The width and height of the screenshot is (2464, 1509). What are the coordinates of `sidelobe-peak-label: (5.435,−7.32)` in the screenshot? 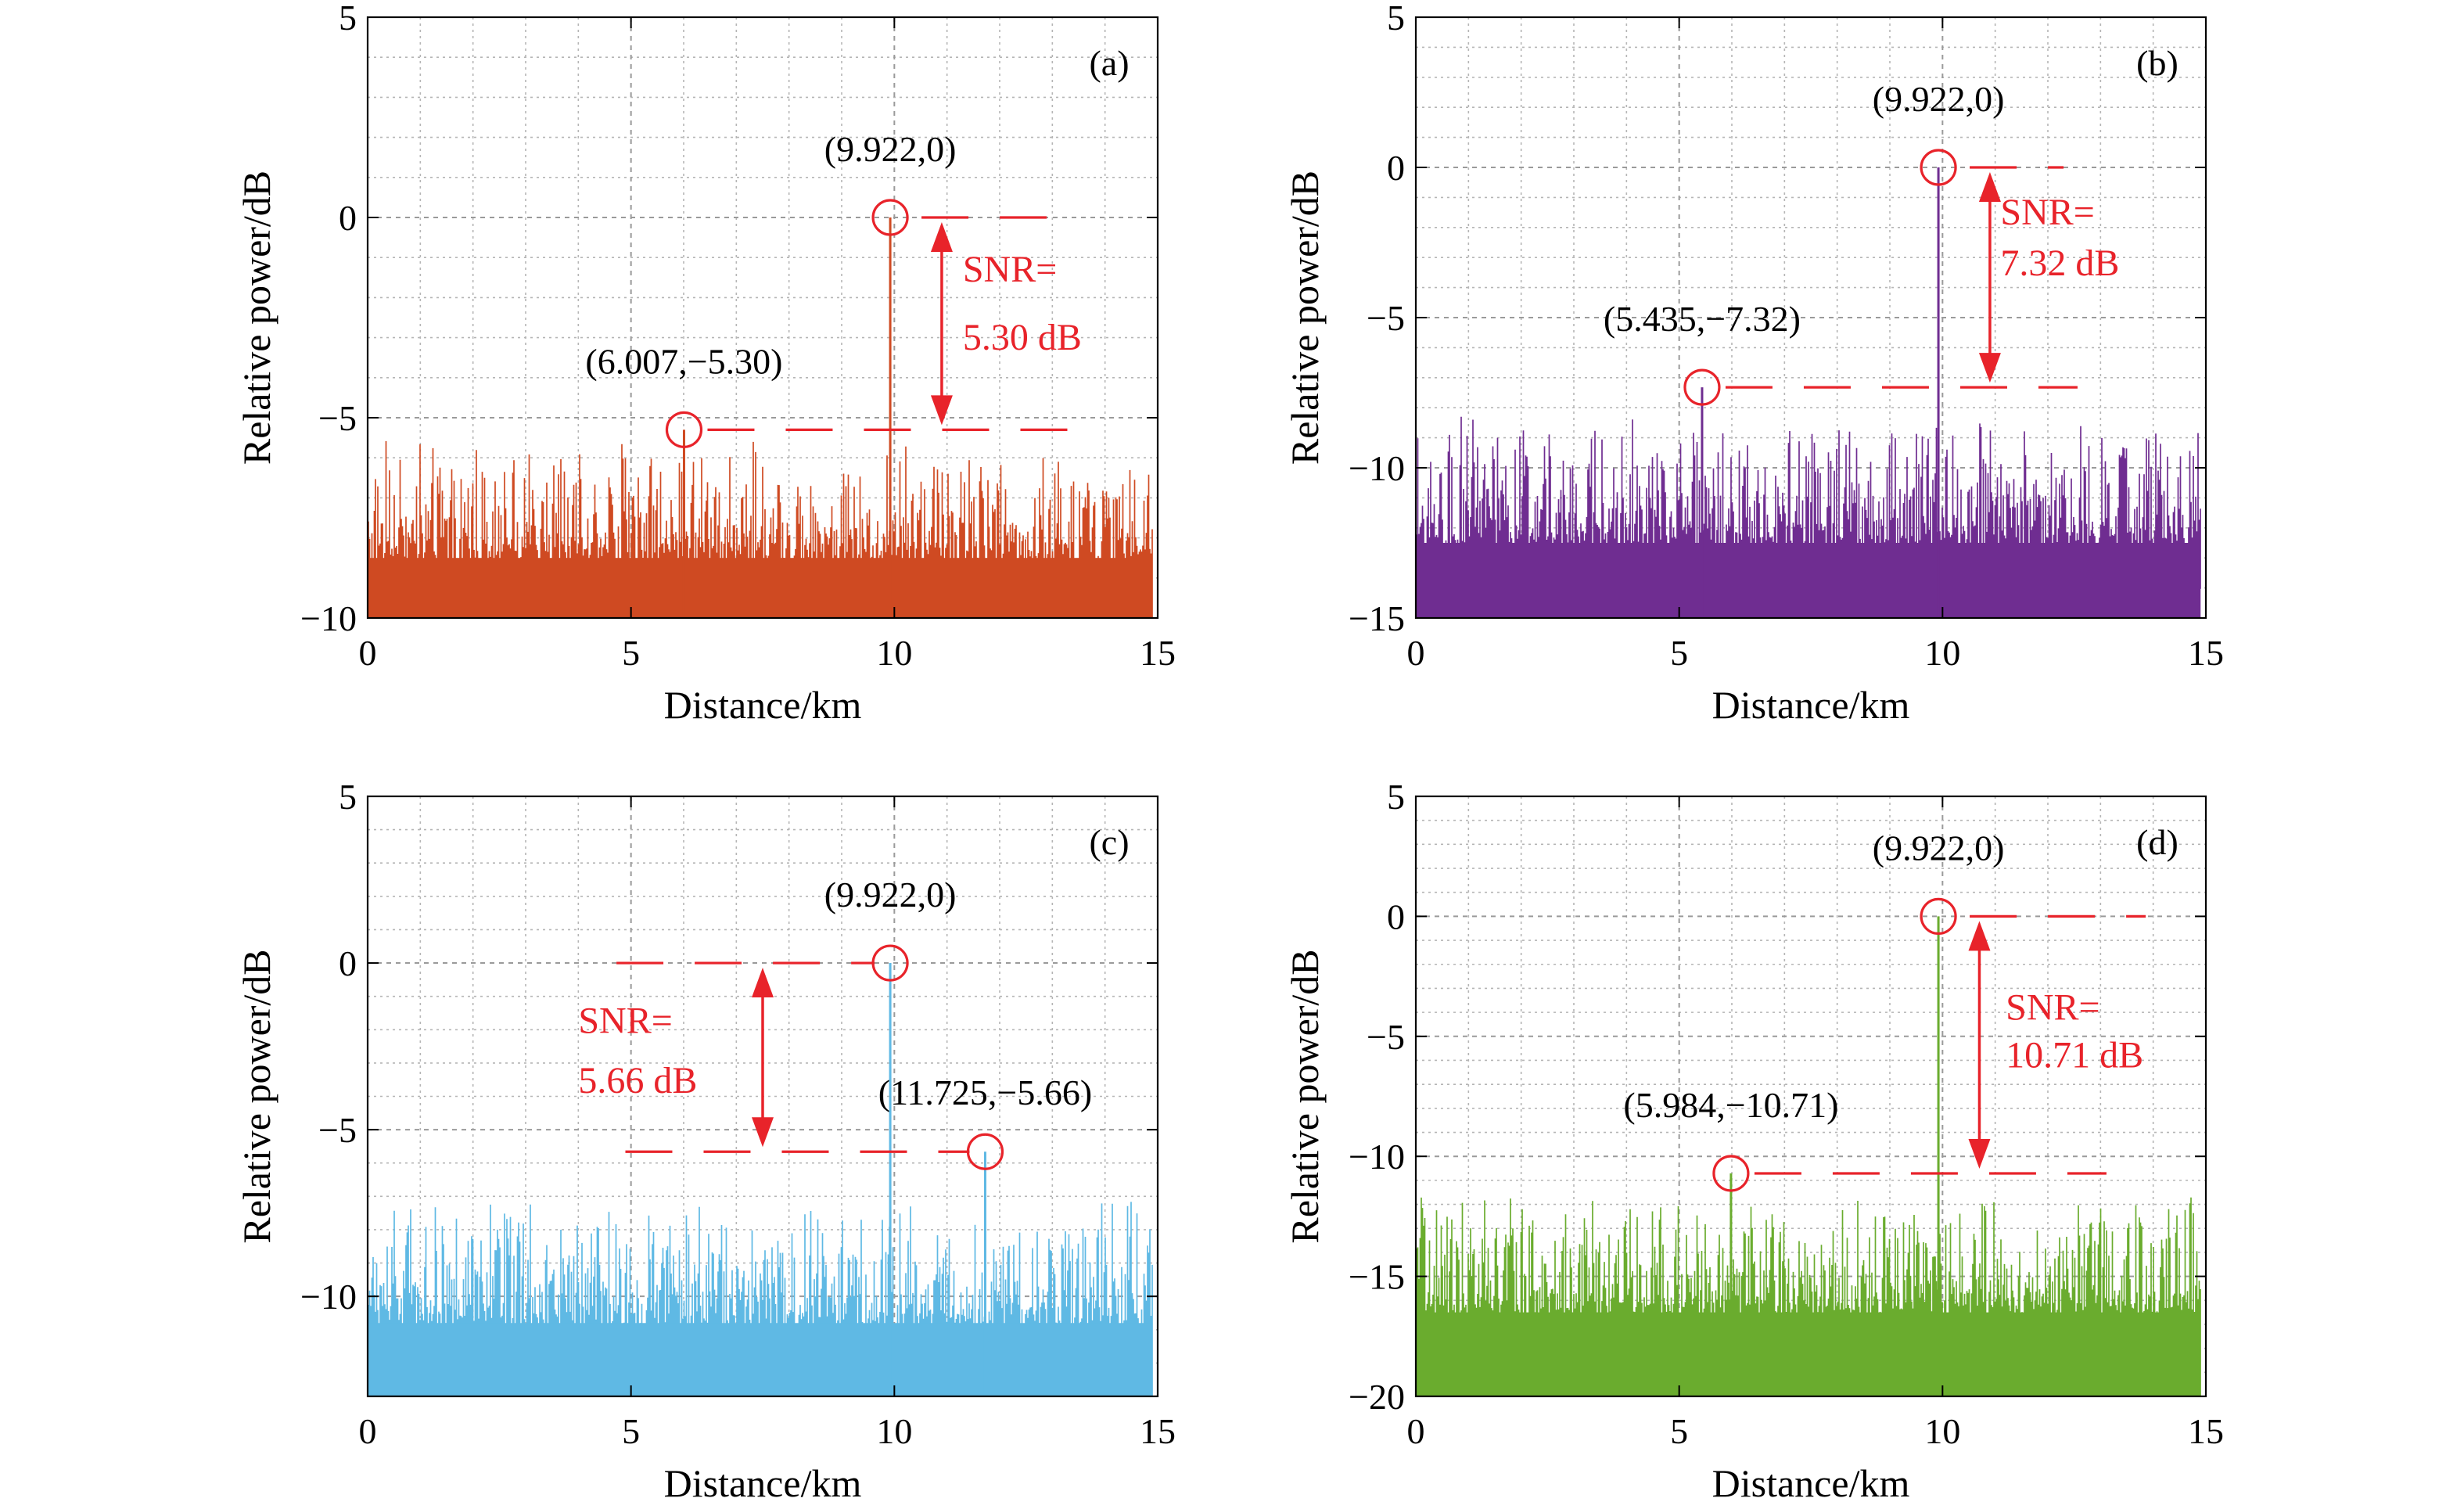 It's located at (1702, 319).